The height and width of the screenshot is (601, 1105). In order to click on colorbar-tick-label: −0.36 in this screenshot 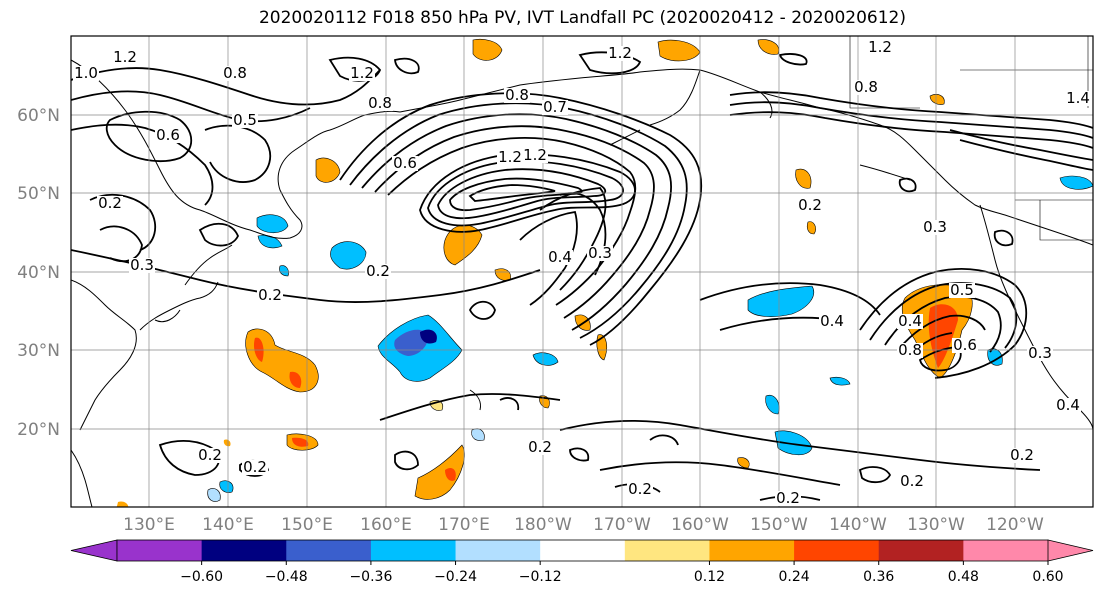, I will do `click(370, 577)`.